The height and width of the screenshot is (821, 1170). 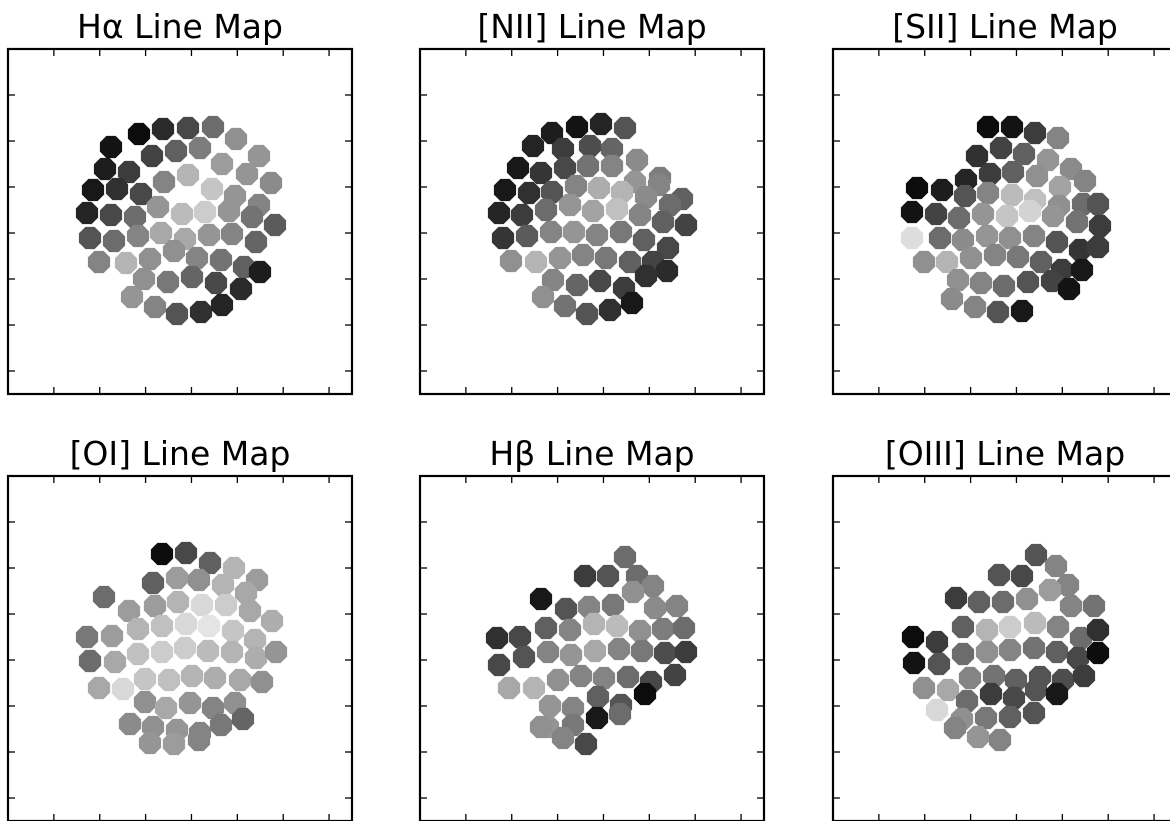 I want to click on fiber-map-nii, so click(x=592, y=219).